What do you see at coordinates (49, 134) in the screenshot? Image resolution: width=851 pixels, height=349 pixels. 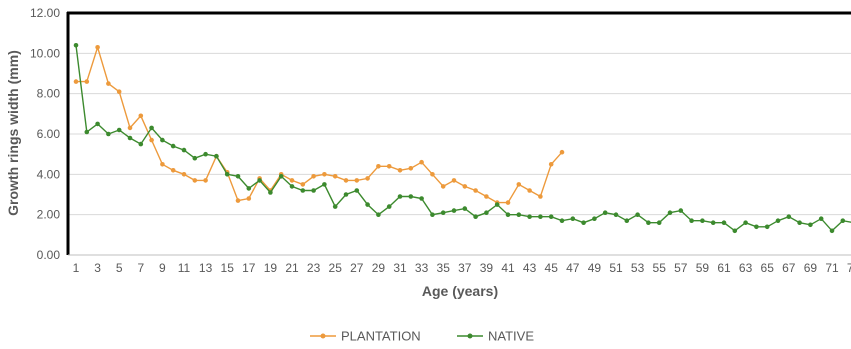 I see `y-tick-label: 6.00` at bounding box center [49, 134].